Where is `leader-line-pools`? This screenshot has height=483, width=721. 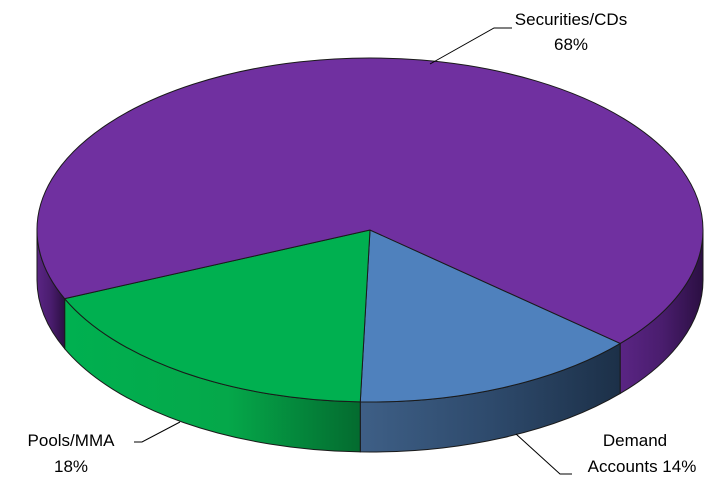 leader-line-pools is located at coordinates (157, 432).